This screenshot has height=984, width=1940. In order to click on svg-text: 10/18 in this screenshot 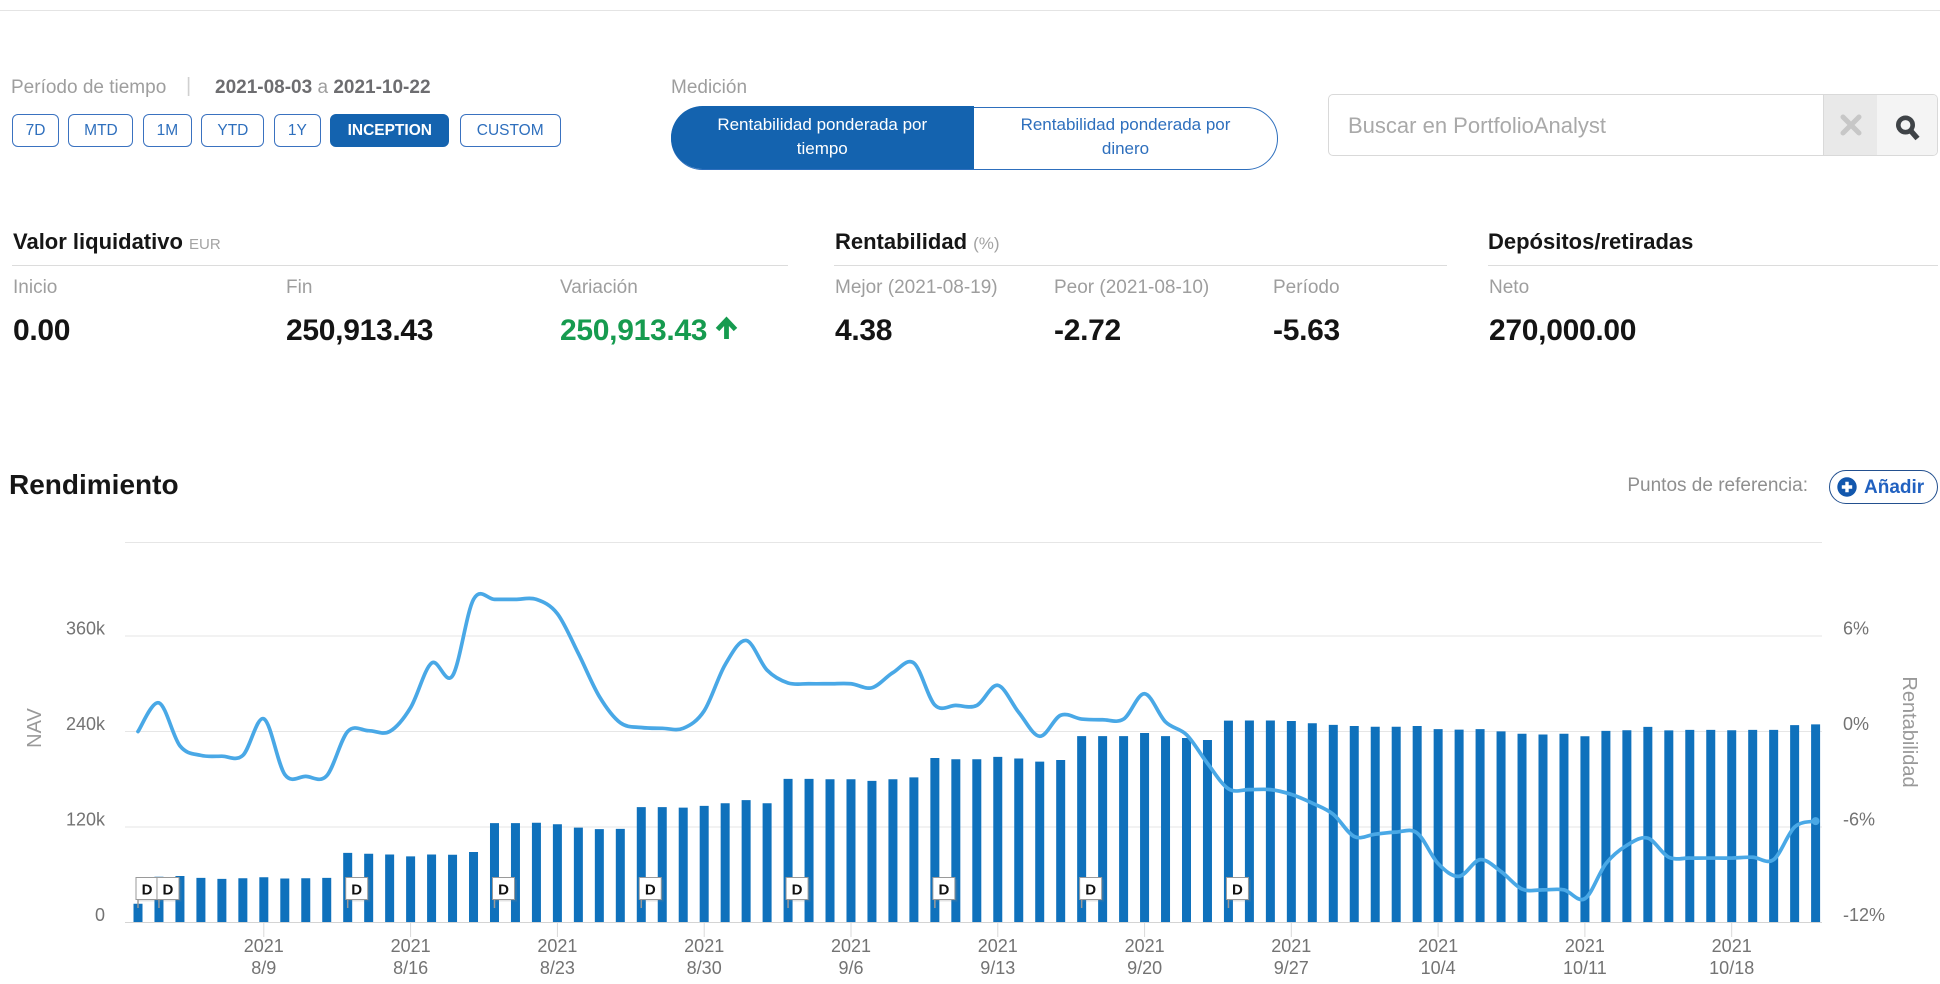, I will do `click(1731, 968)`.